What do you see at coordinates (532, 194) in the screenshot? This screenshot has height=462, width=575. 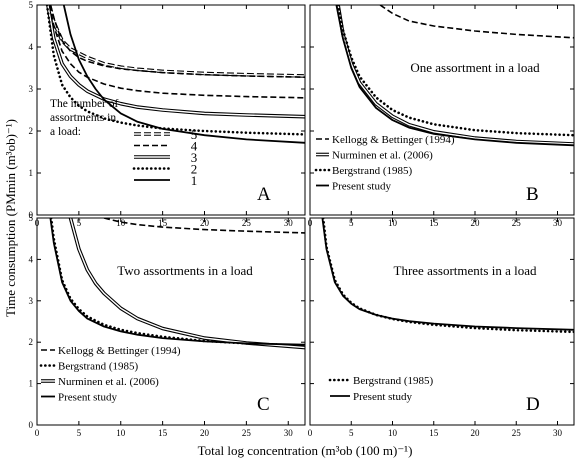 I see `panel-letter: B` at bounding box center [532, 194].